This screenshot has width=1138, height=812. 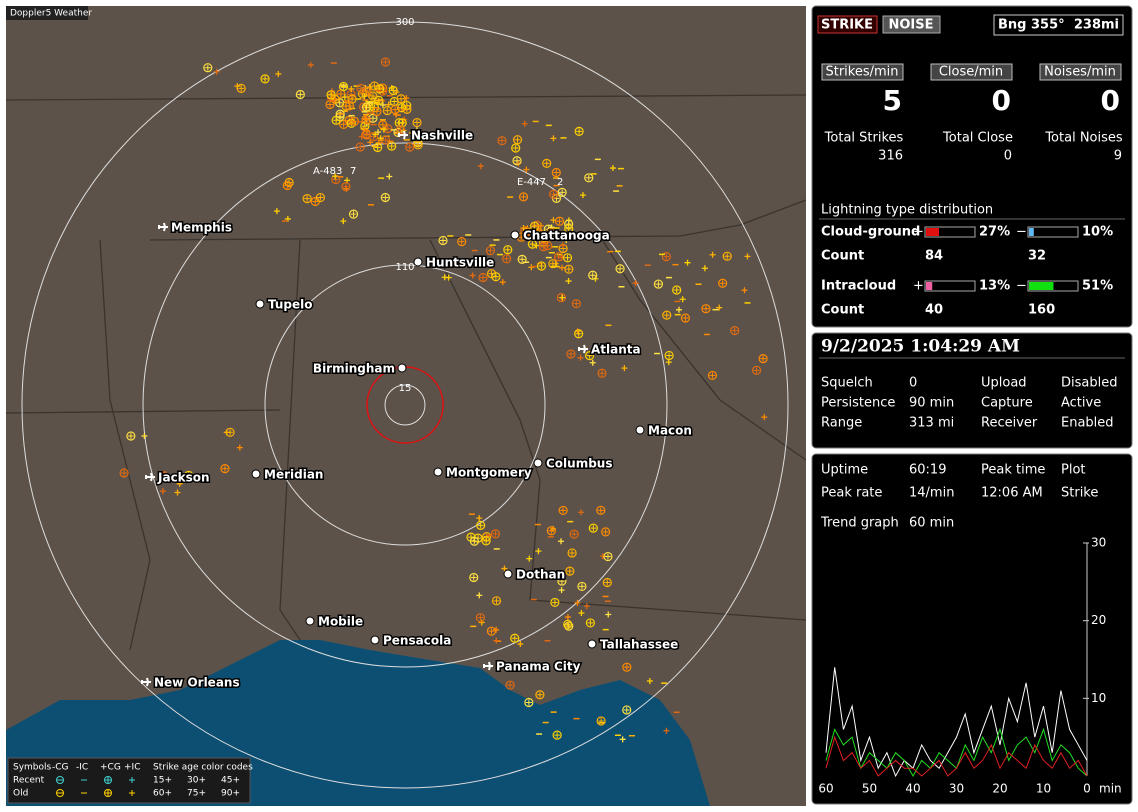 I want to click on marker-label: E-447, so click(x=531, y=182).